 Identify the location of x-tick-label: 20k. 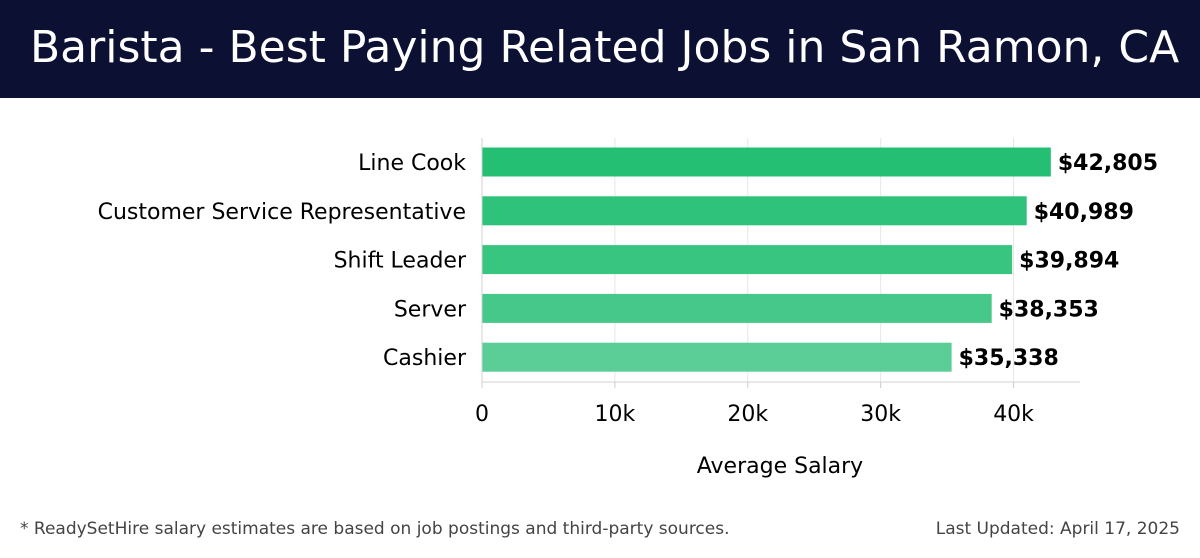
(747, 414).